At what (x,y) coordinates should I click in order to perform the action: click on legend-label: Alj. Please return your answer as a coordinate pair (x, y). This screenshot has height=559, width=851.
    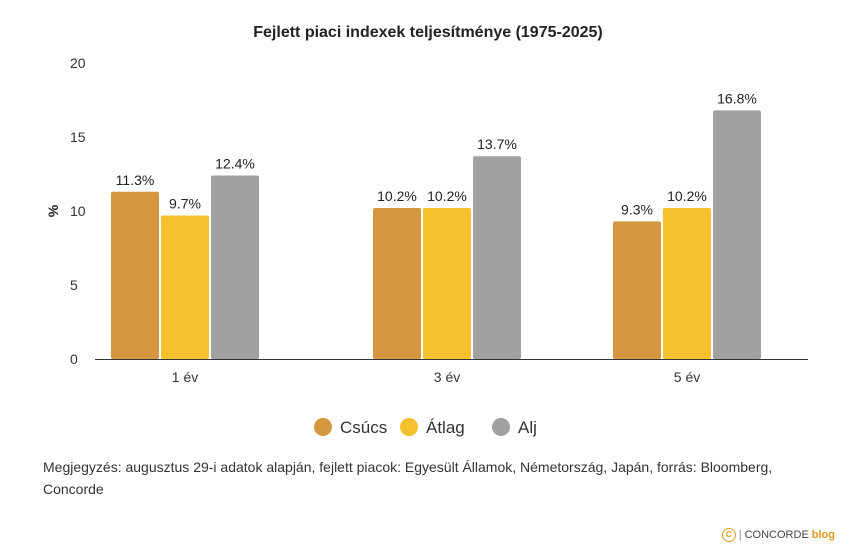
    Looking at the image, I should click on (527, 427).